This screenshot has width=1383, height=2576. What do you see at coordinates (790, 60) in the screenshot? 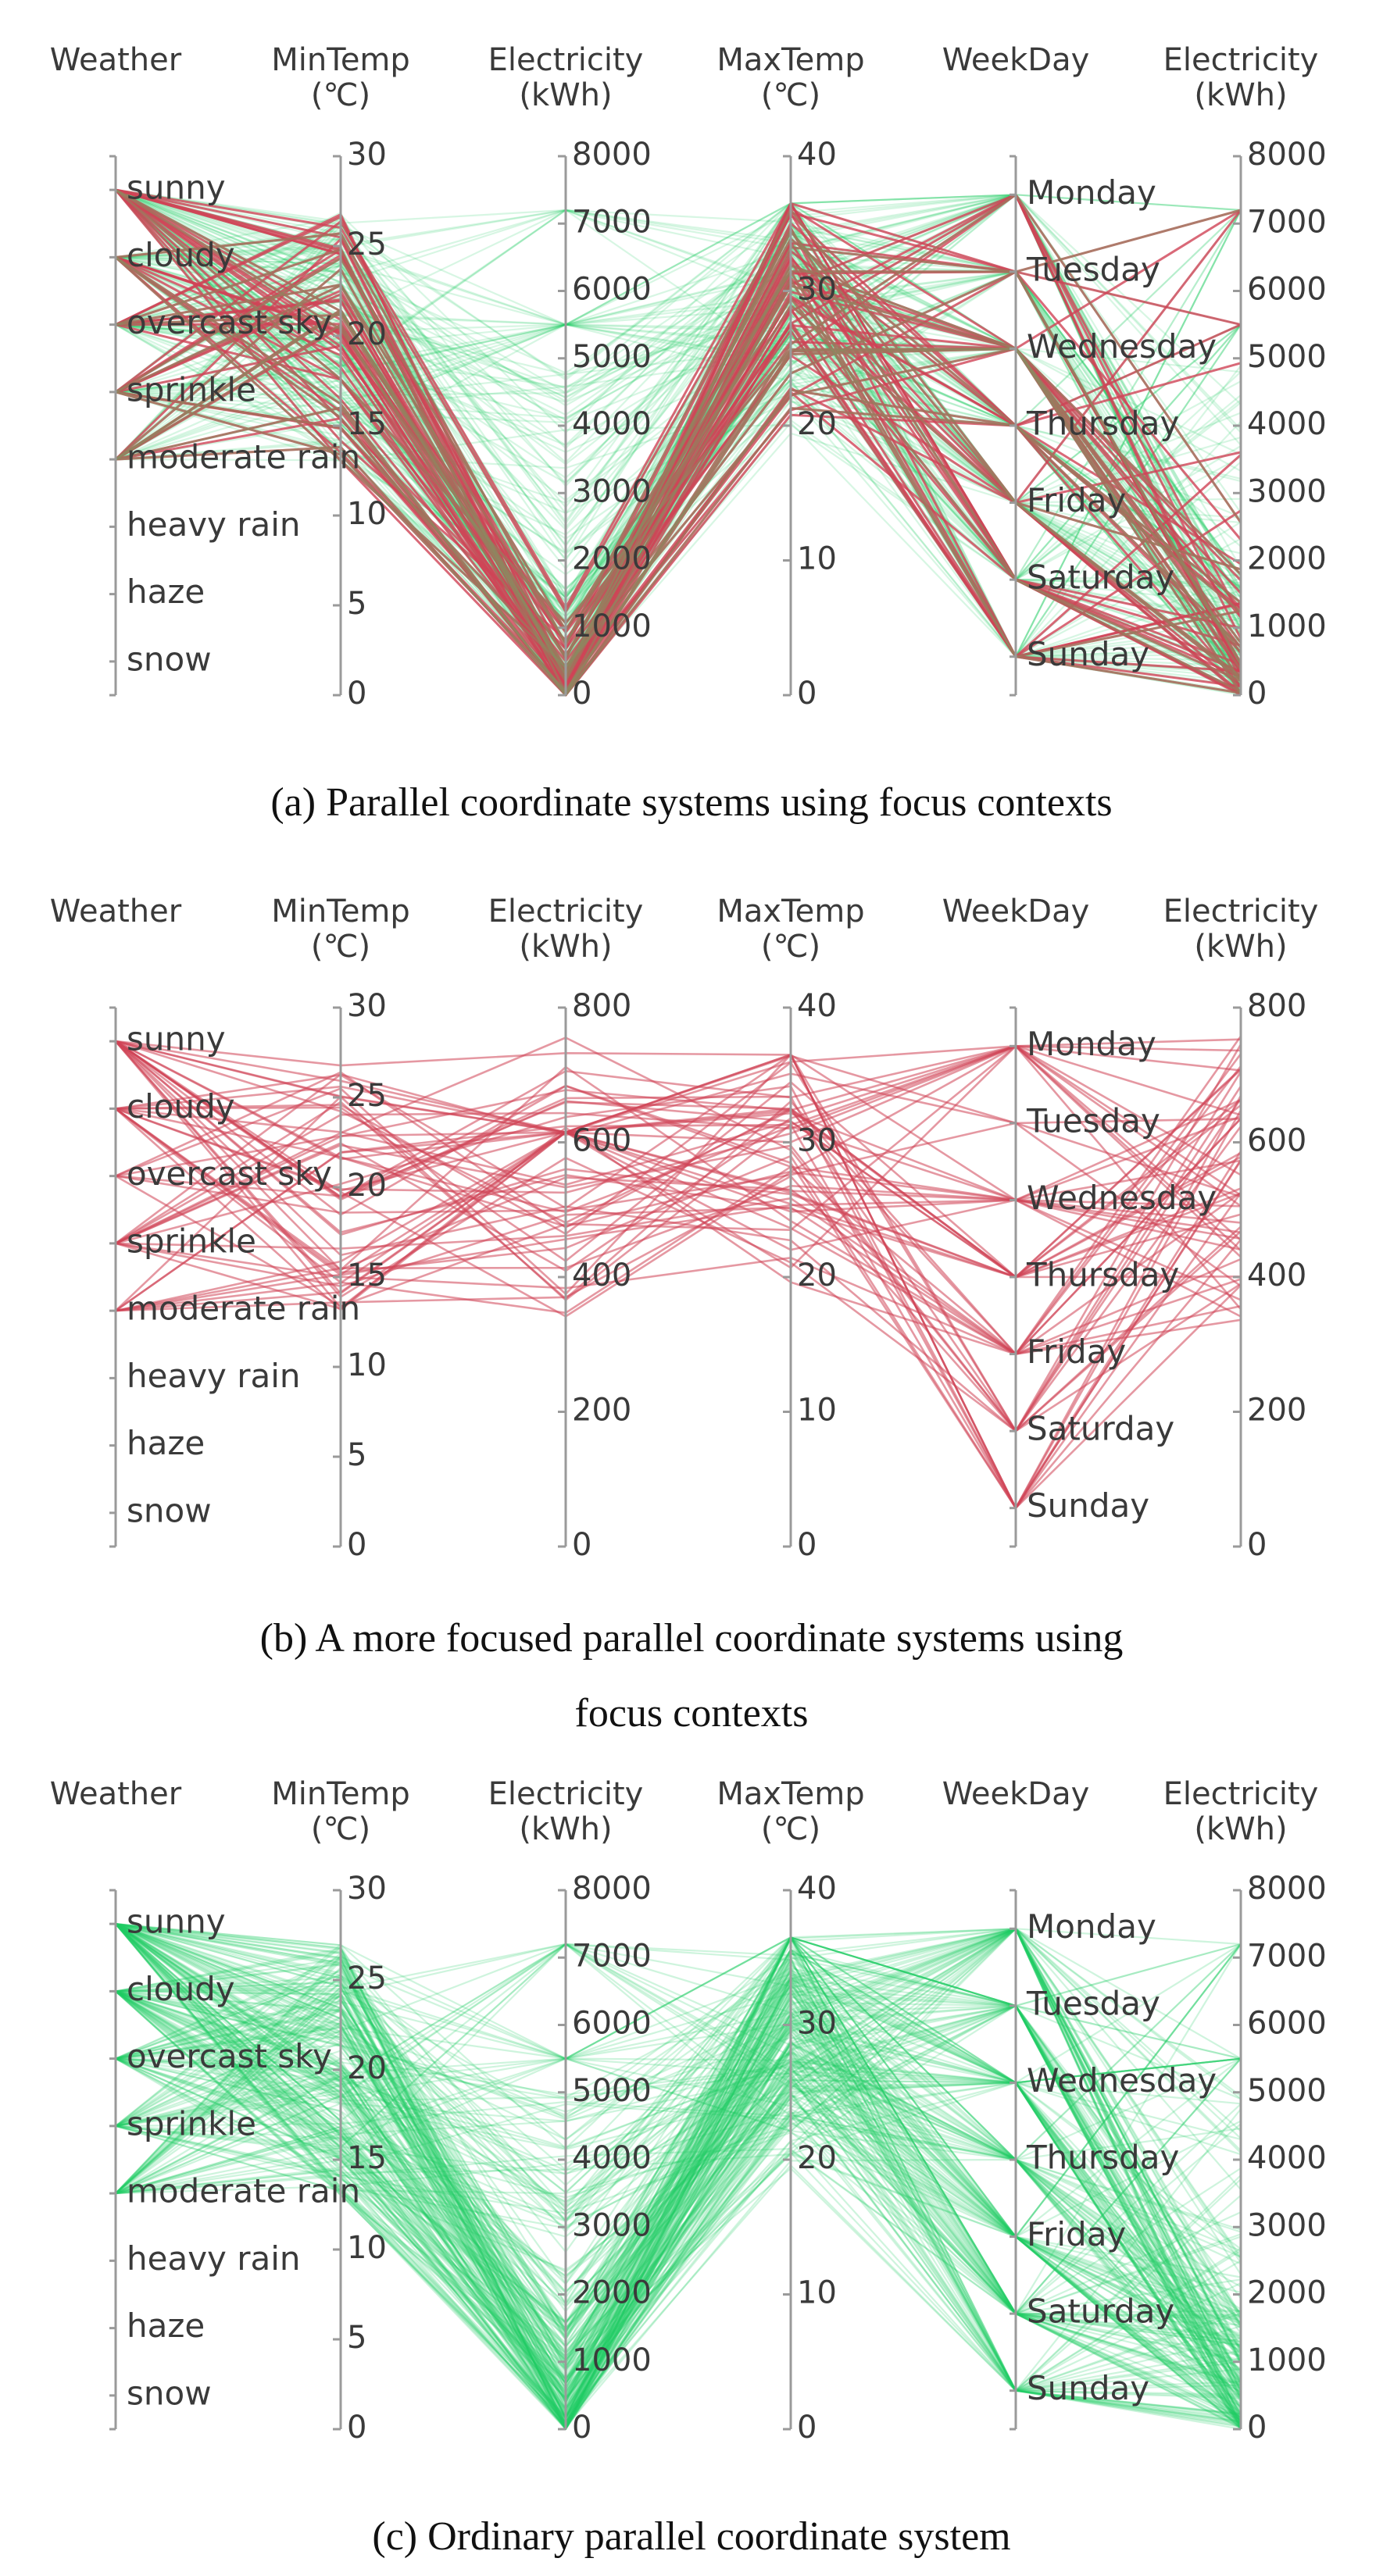
I see `dimension-title: MaxTemp` at bounding box center [790, 60].